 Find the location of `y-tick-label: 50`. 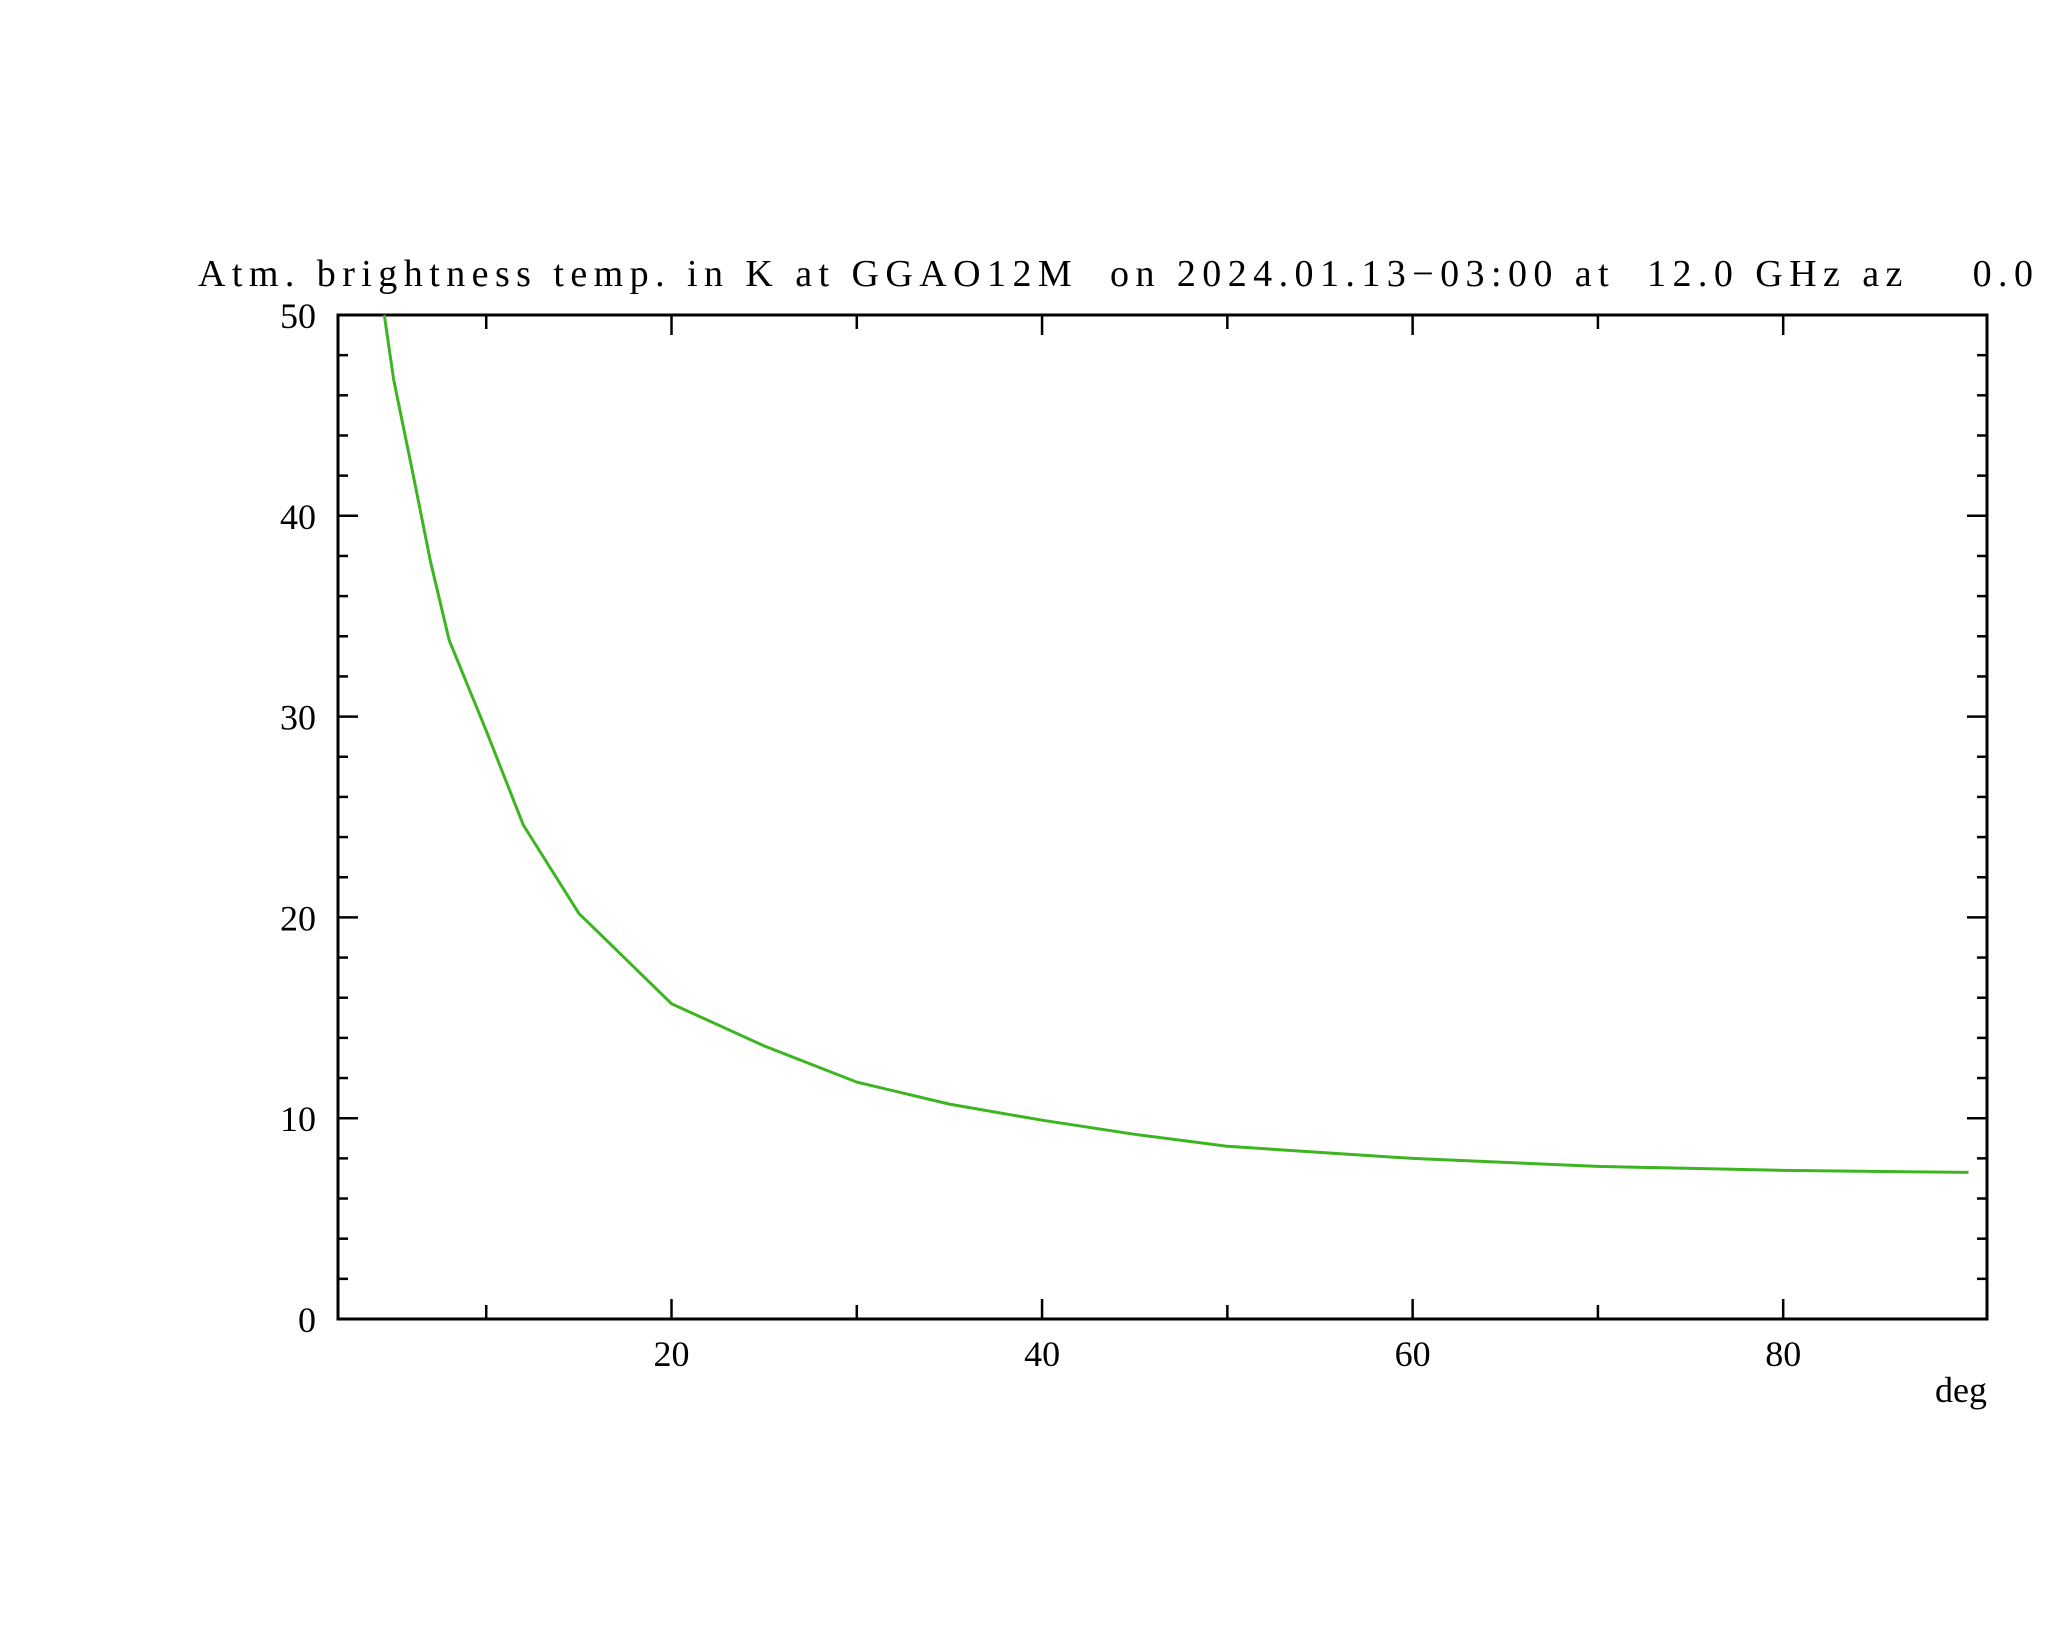

y-tick-label: 50 is located at coordinates (298, 316).